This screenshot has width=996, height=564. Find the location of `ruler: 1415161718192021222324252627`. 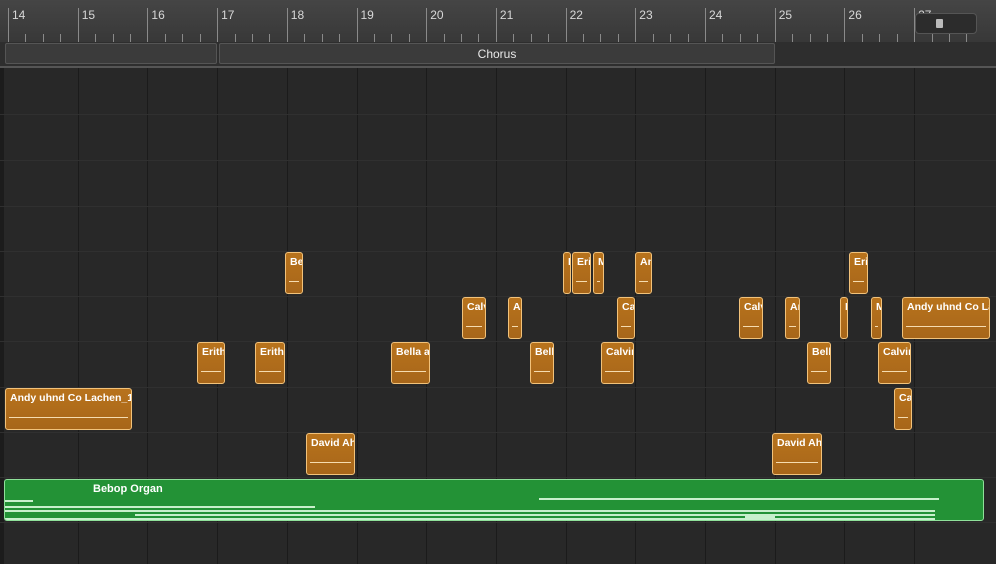

ruler: 1415161718192021222324252627 is located at coordinates (498, 21).